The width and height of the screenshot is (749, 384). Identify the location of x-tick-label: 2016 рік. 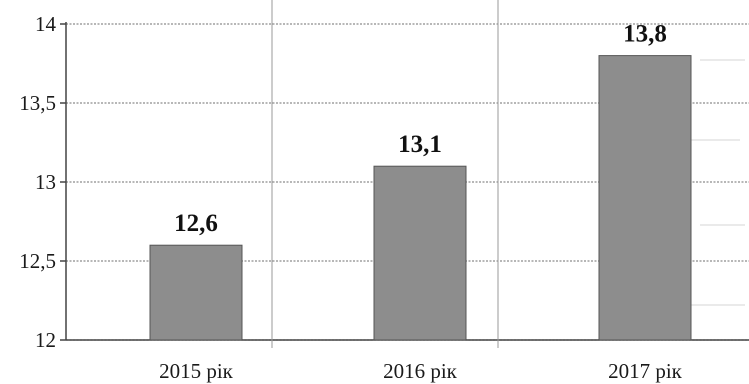
(420, 371).